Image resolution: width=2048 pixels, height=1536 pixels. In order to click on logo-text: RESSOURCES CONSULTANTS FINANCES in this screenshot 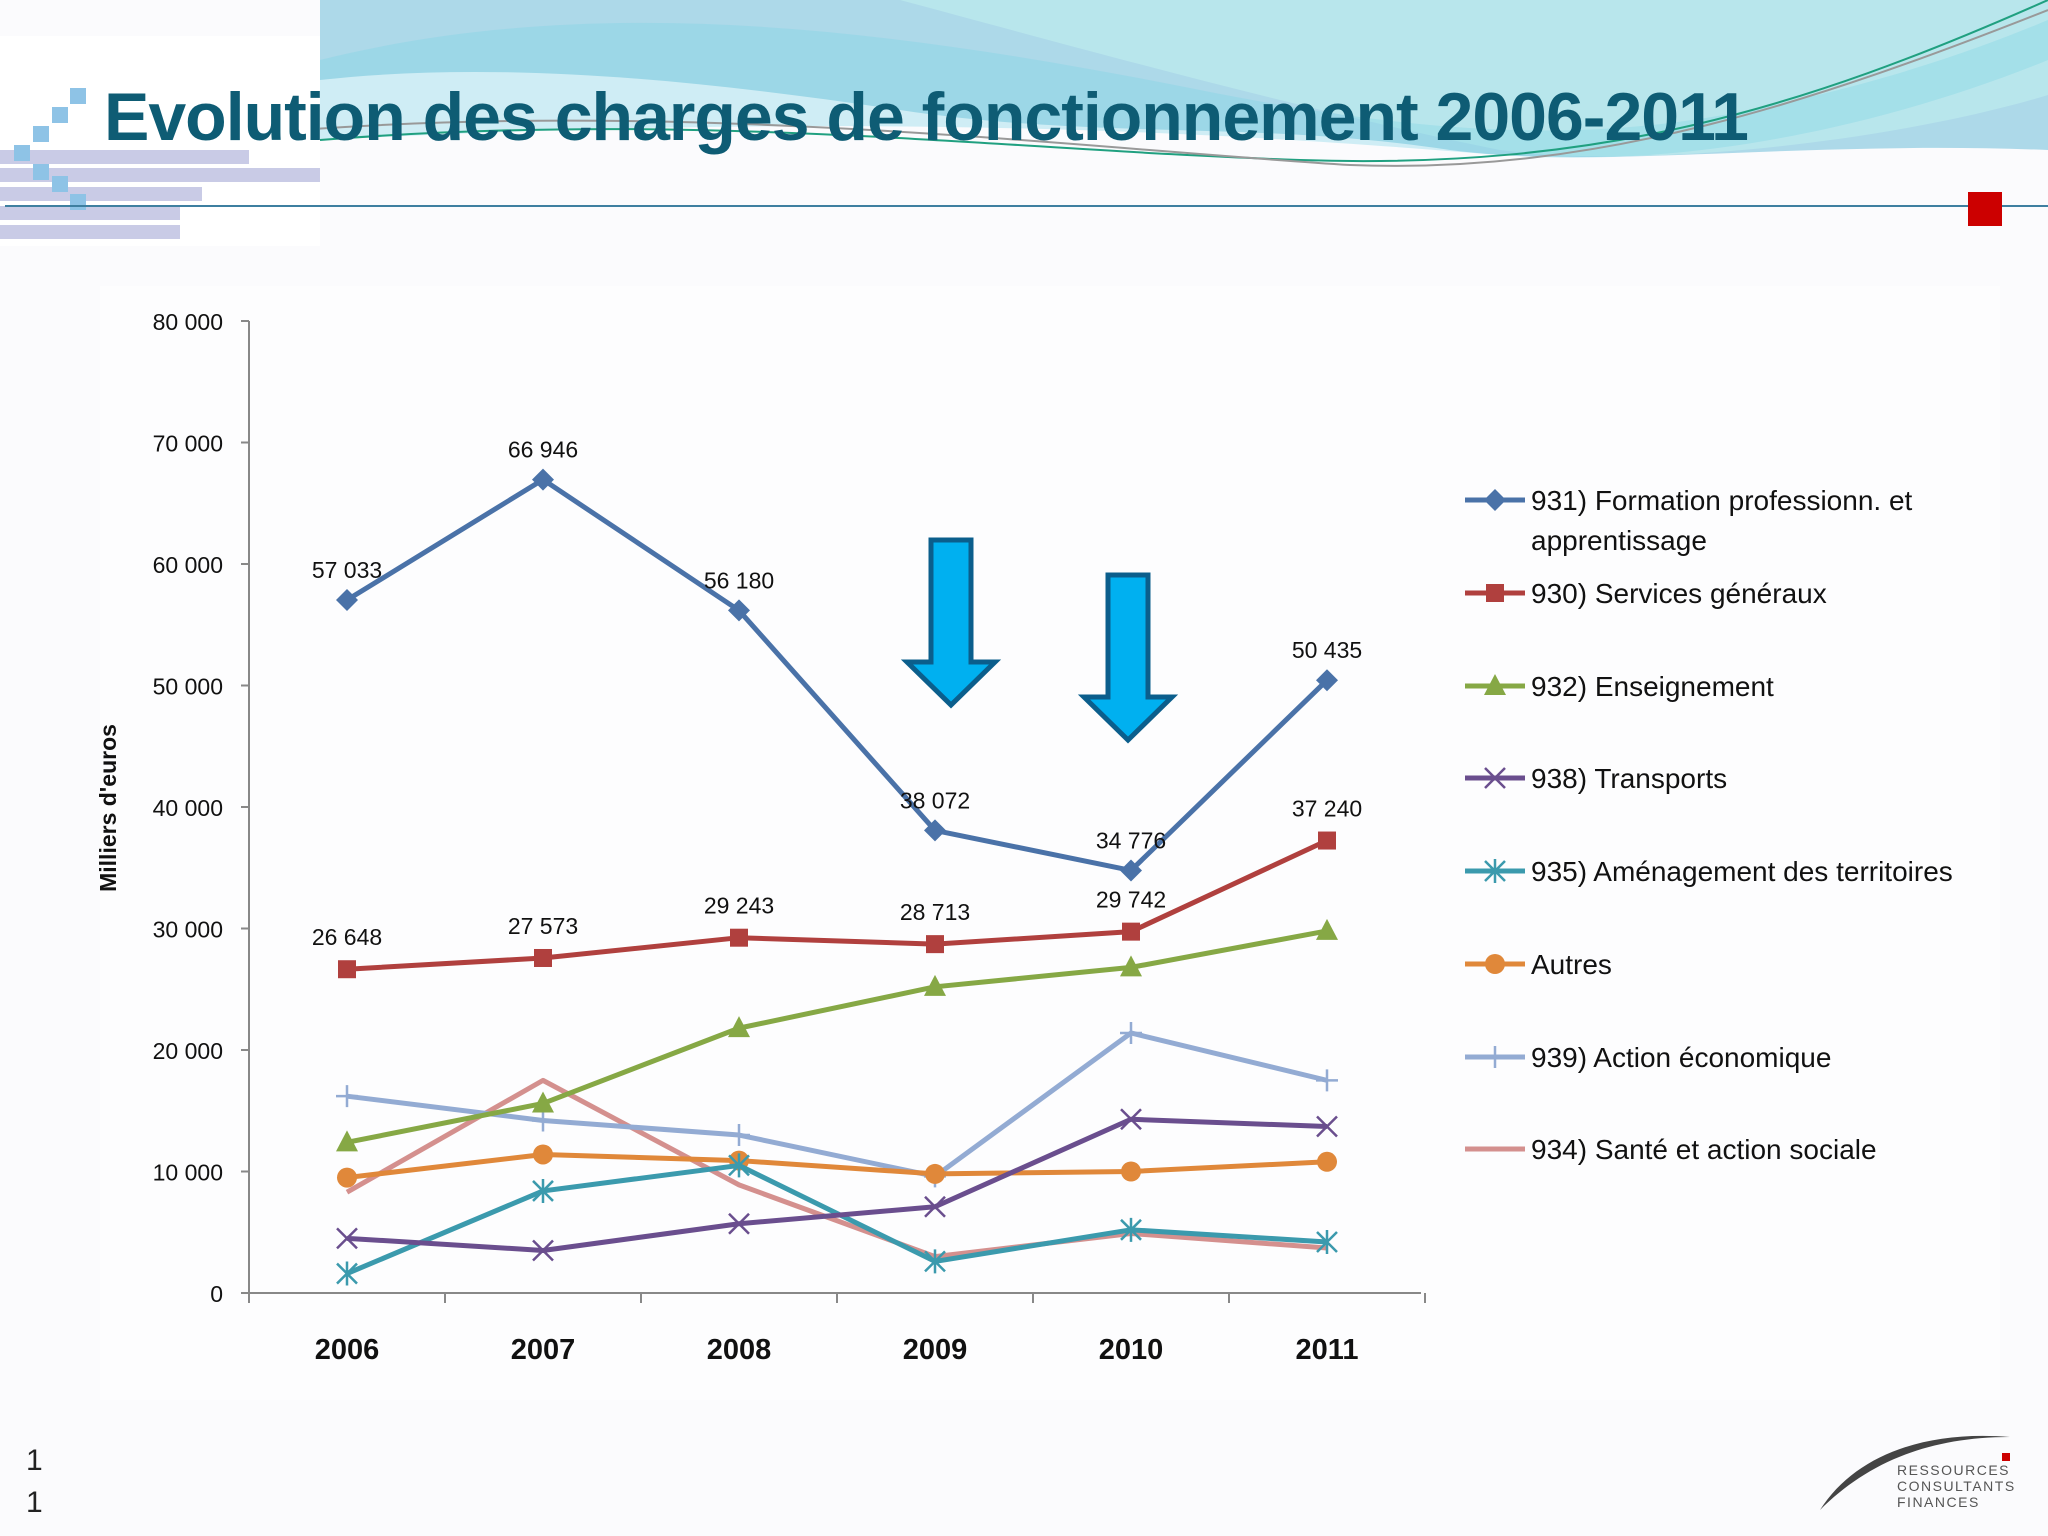, I will do `click(1956, 1486)`.